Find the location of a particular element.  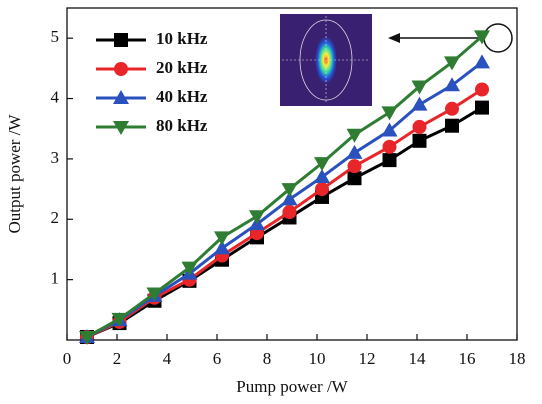

x-tick-label: 8 is located at coordinates (267, 358).